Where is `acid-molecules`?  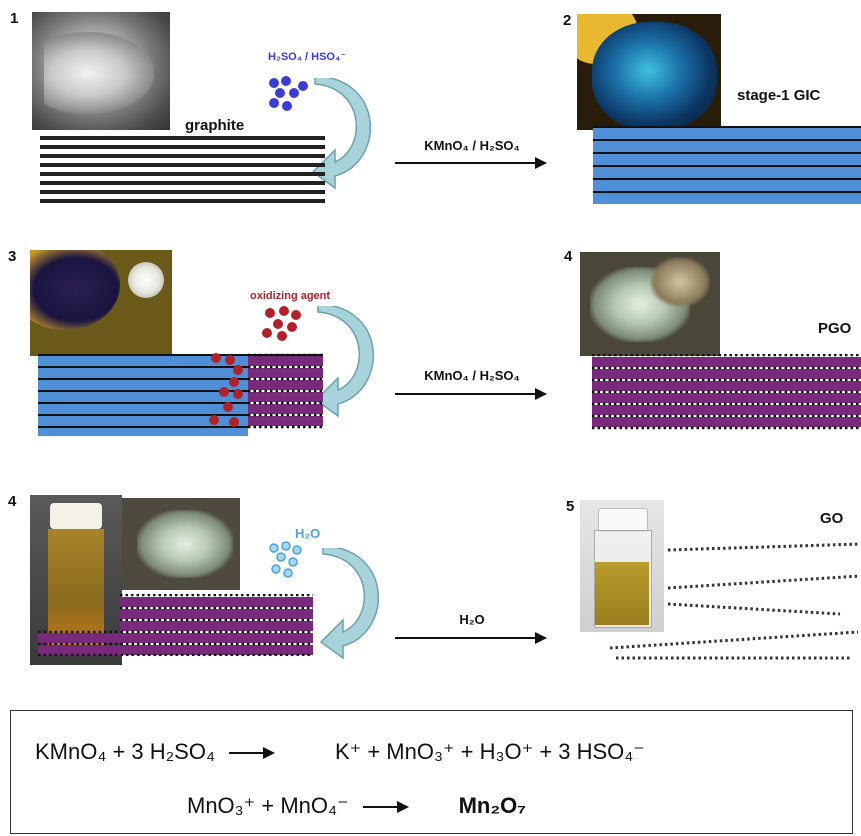
acid-molecules is located at coordinates (288, 93).